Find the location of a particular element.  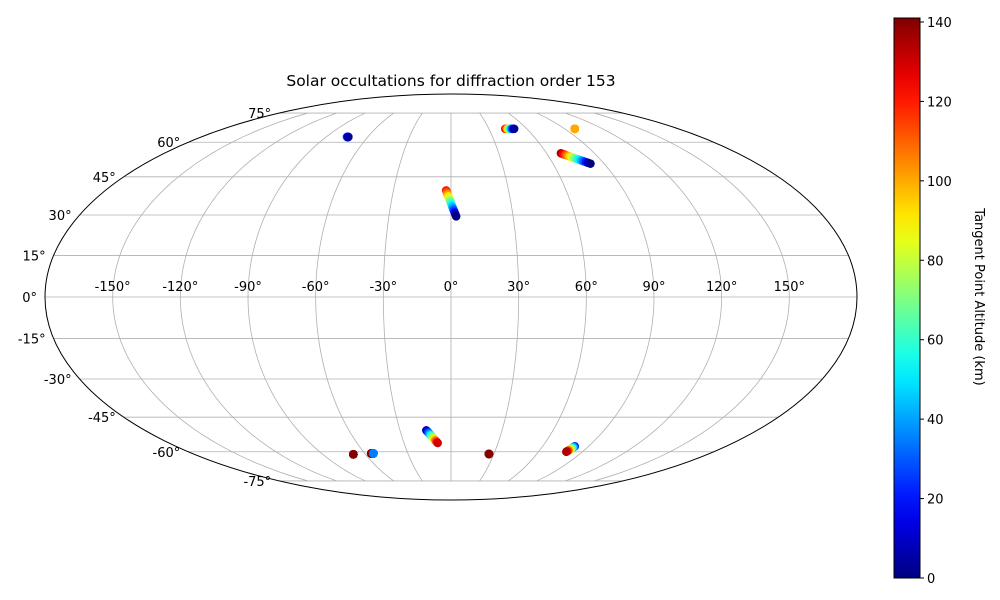

colorbar-tick-label: 80 is located at coordinates (935, 261).